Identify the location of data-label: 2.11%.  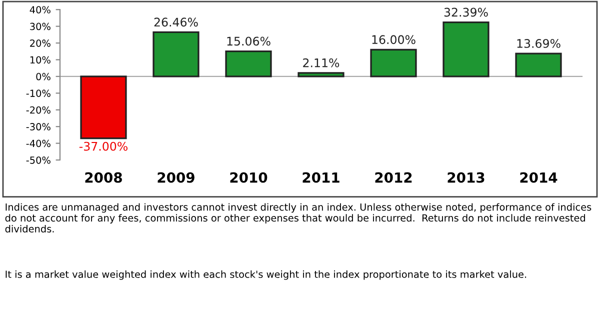
(321, 63).